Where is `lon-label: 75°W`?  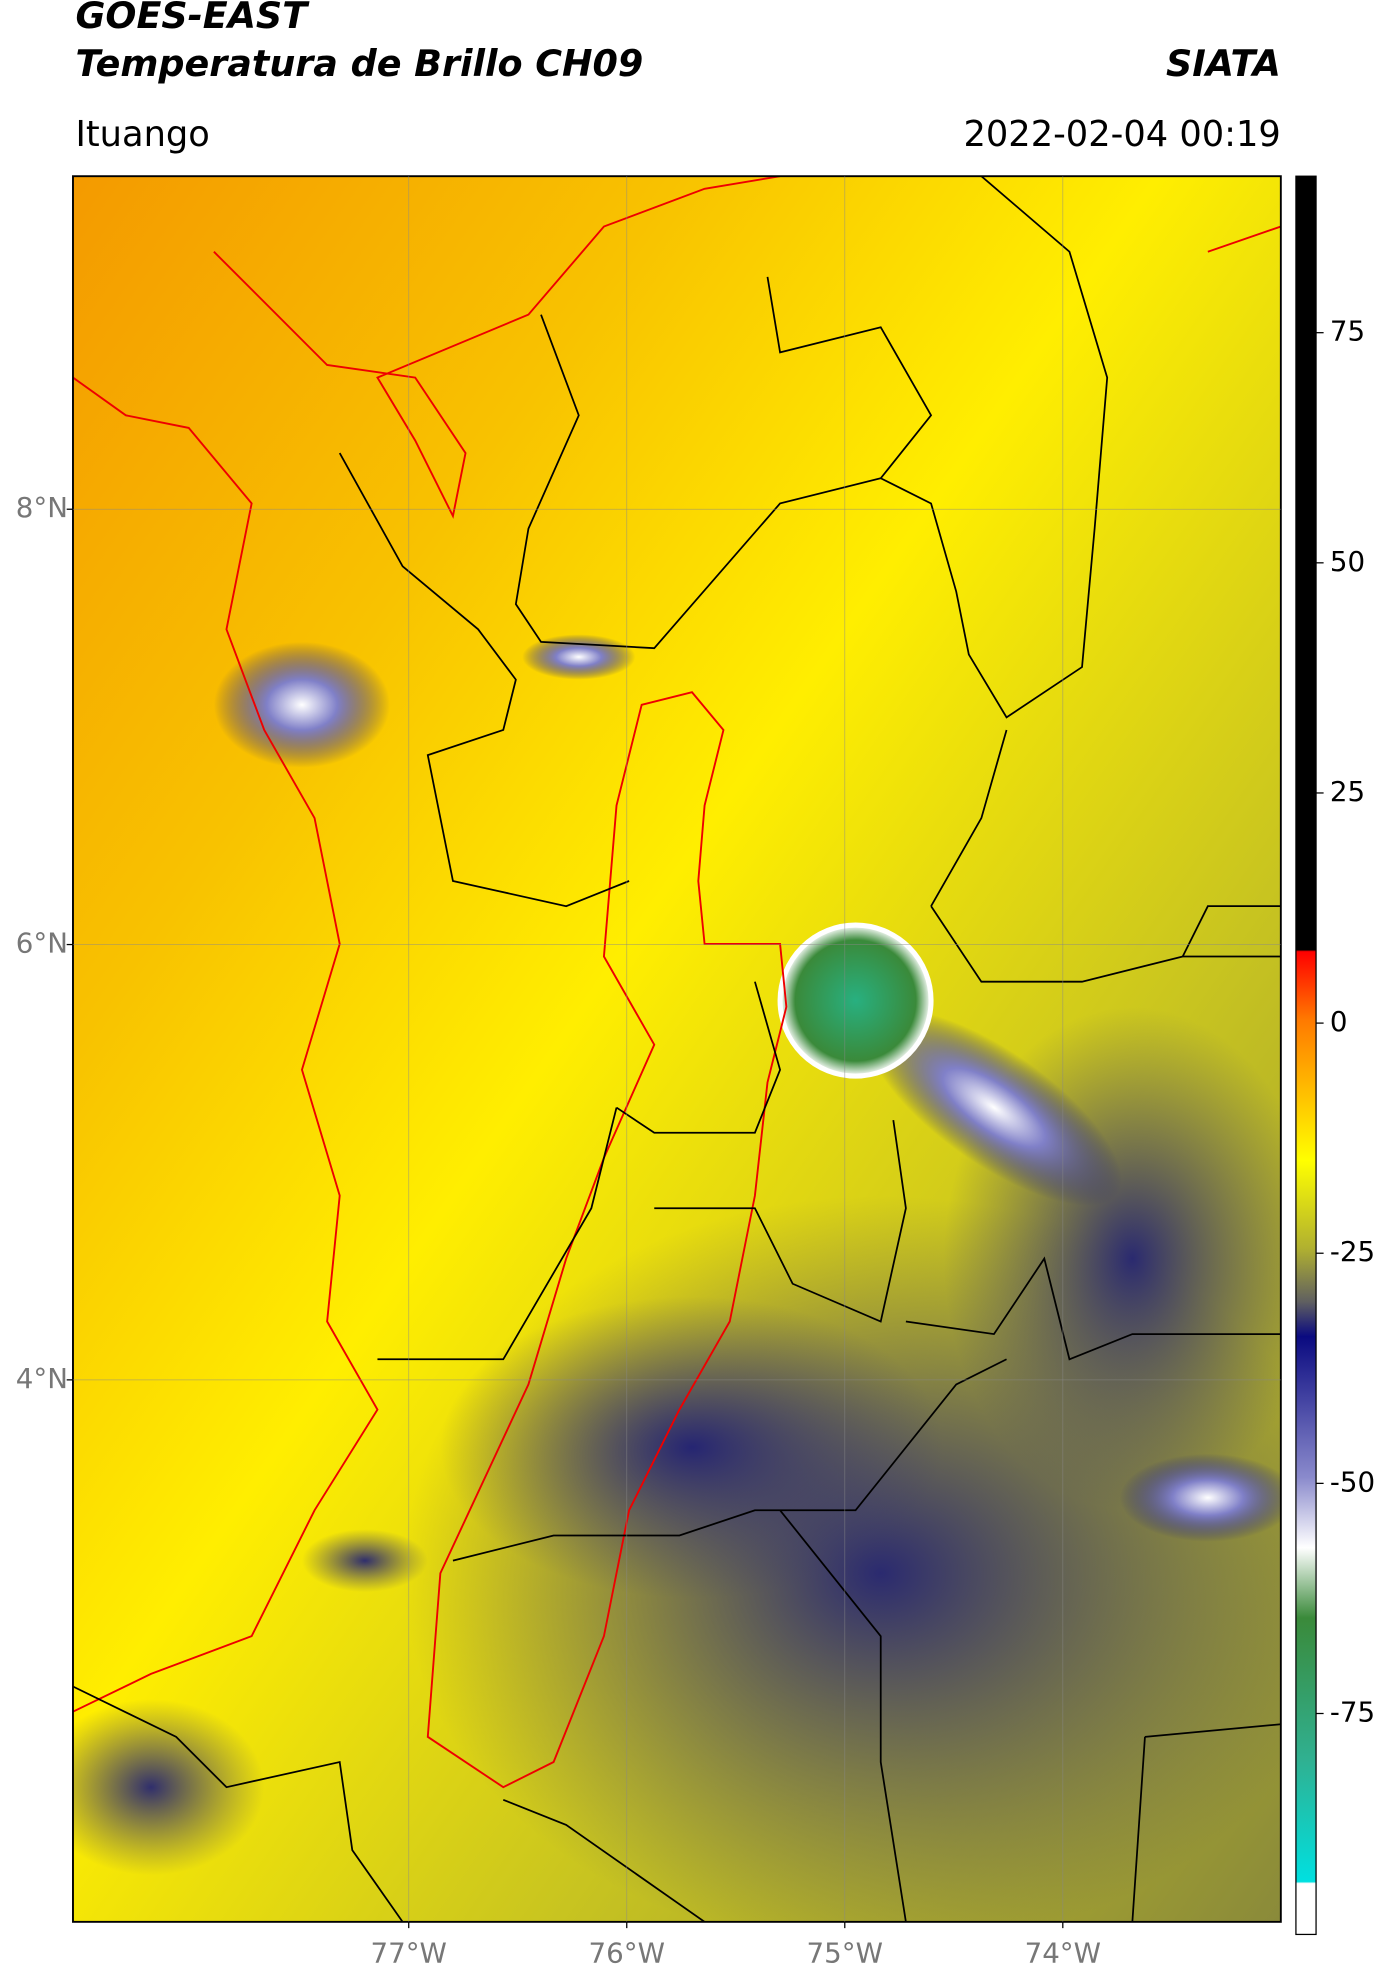
lon-label: 75°W is located at coordinates (845, 1953).